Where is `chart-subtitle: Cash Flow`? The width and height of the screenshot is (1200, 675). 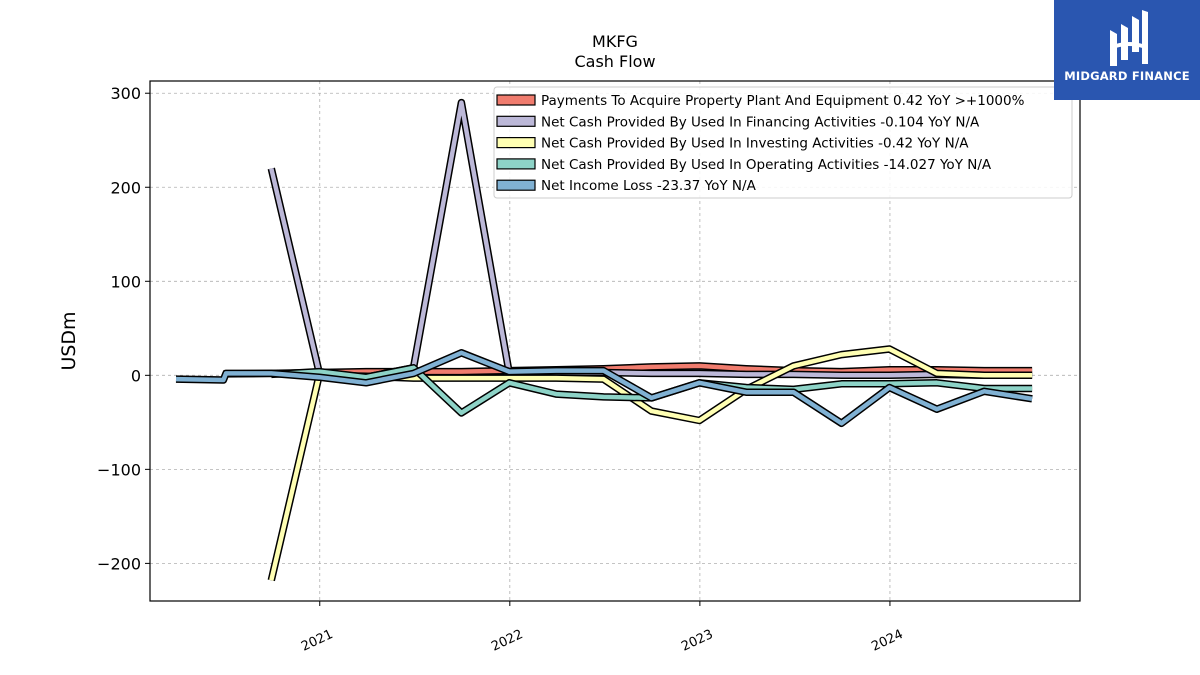
chart-subtitle: Cash Flow is located at coordinates (614, 61).